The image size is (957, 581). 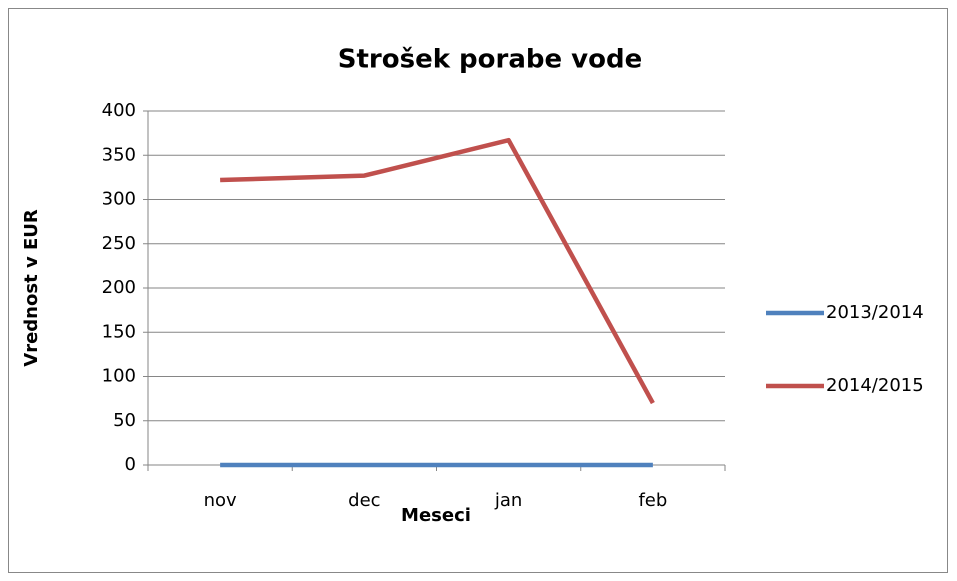 I want to click on y-tick-label: 300, so click(x=119, y=199).